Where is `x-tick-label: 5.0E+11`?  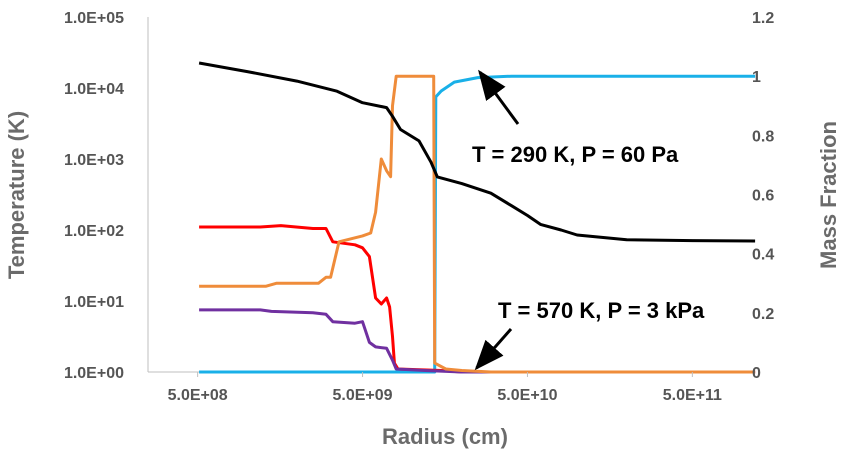 x-tick-label: 5.0E+11 is located at coordinates (692, 395).